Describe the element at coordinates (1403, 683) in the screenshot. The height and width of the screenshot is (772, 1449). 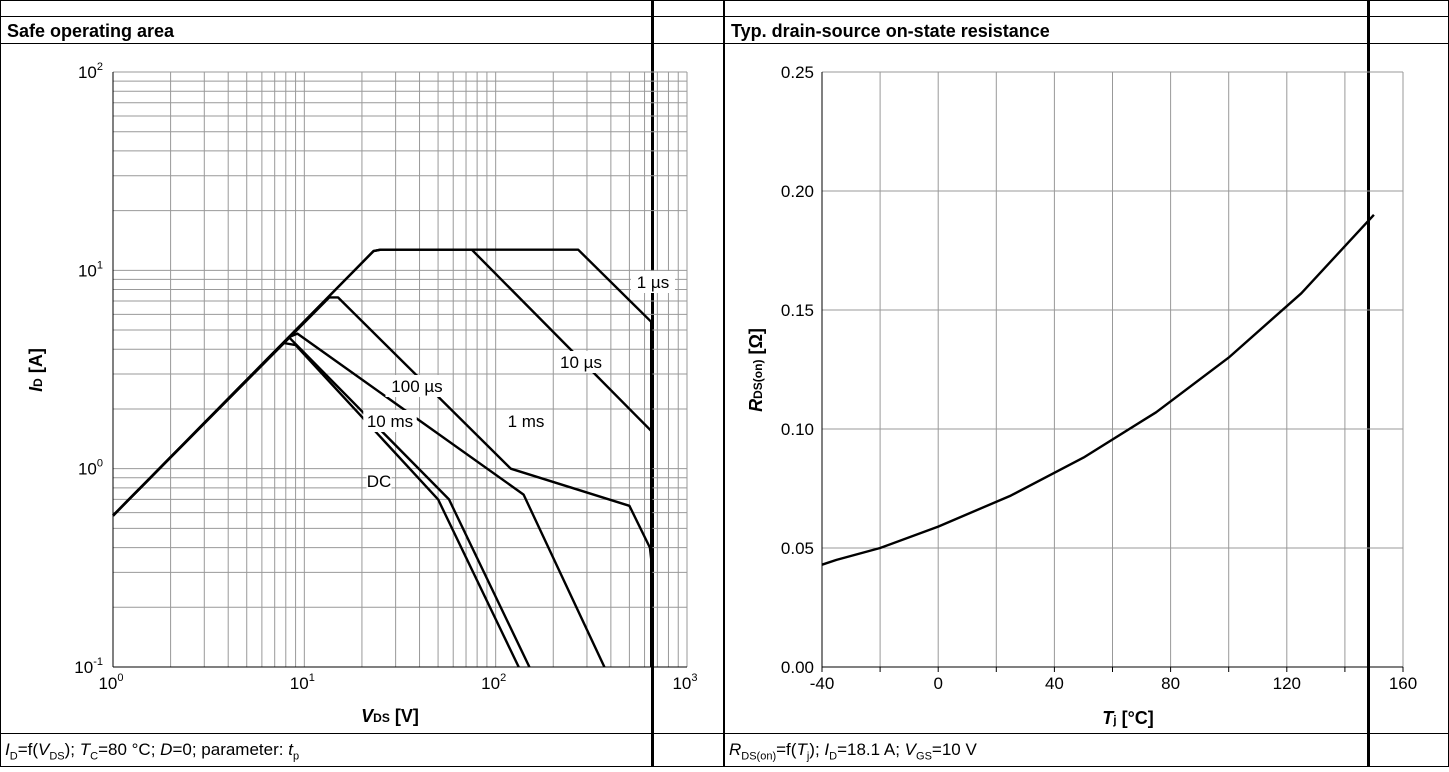
I see `rds-x-tick-label: 160` at that location.